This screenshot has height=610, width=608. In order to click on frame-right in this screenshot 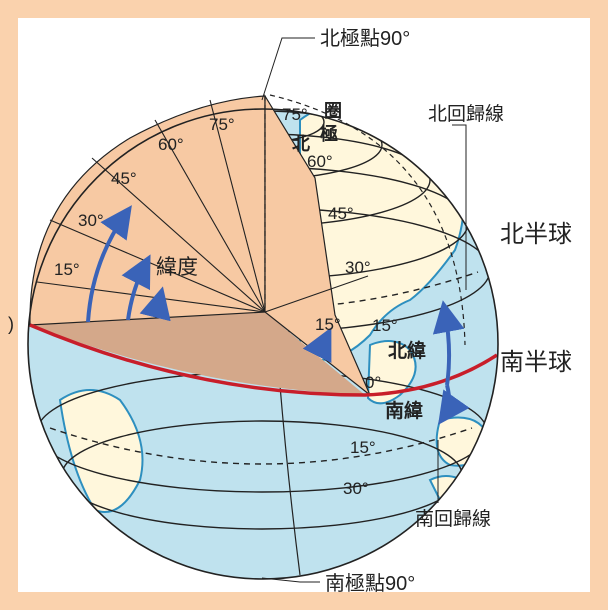, I will do `click(599, 305)`.